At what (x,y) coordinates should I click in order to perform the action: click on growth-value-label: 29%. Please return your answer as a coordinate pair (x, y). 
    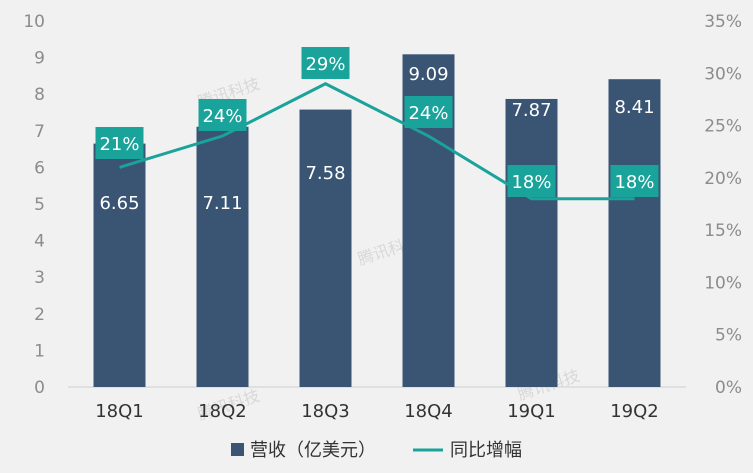
    Looking at the image, I should click on (325, 64).